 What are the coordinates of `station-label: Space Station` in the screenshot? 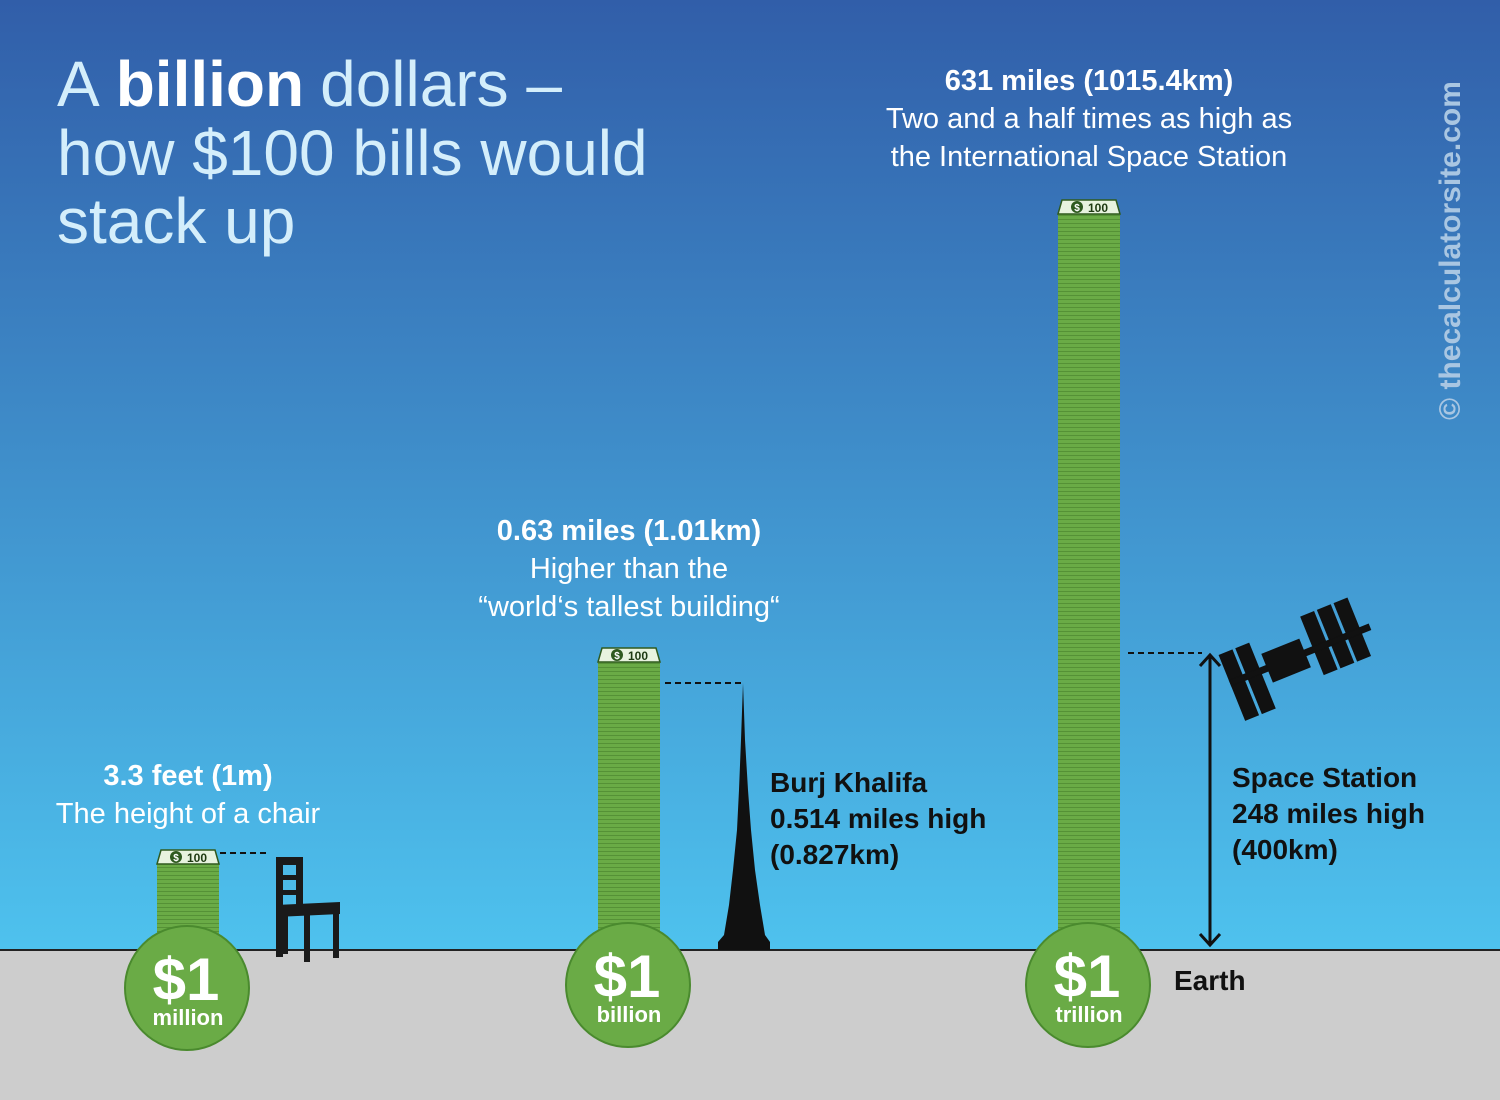 It's located at (1324, 777).